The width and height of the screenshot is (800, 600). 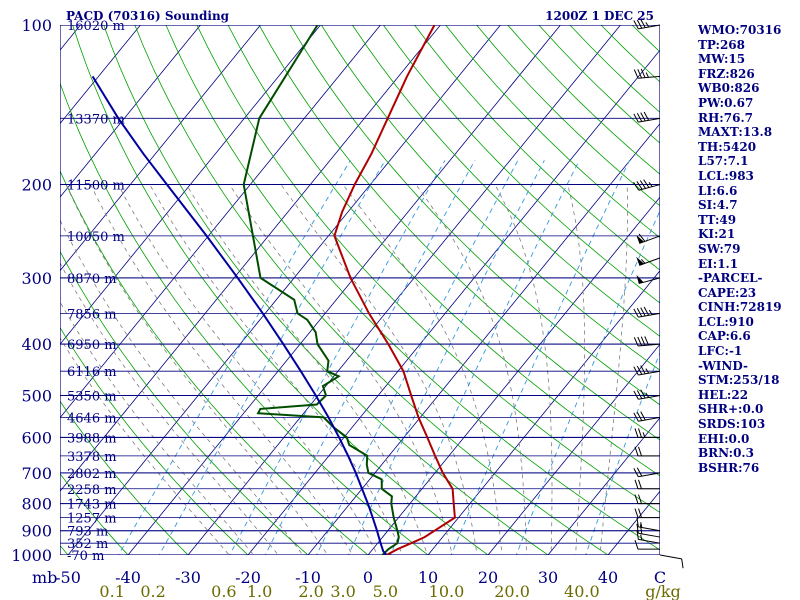 What do you see at coordinates (723, 365) in the screenshot?
I see `index-item: -WIND-` at bounding box center [723, 365].